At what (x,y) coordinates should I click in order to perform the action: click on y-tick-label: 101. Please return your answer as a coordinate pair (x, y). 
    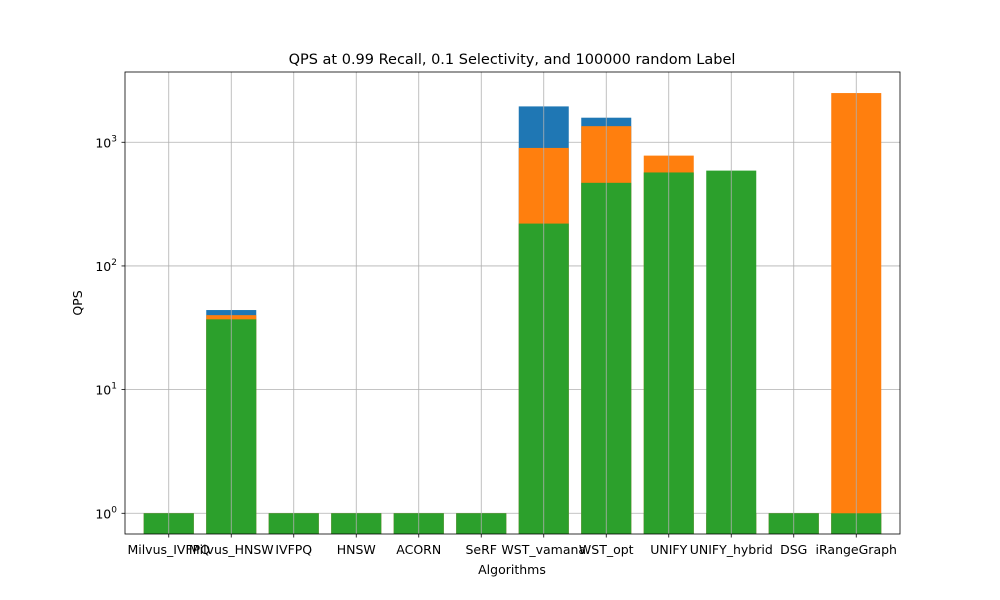
    Looking at the image, I should click on (106, 390).